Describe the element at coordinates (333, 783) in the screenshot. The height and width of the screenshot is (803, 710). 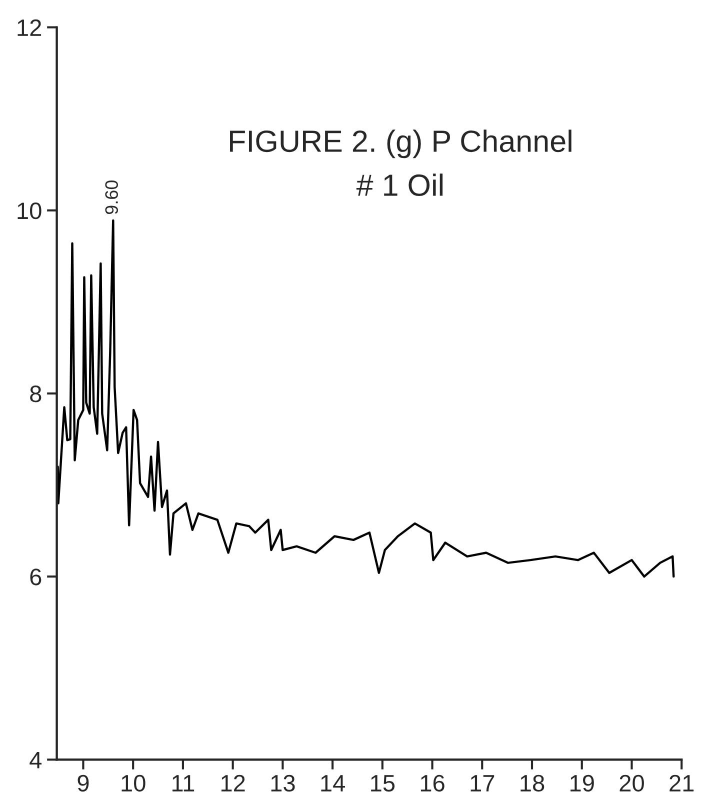
I see `x-tick-label: 14` at that location.